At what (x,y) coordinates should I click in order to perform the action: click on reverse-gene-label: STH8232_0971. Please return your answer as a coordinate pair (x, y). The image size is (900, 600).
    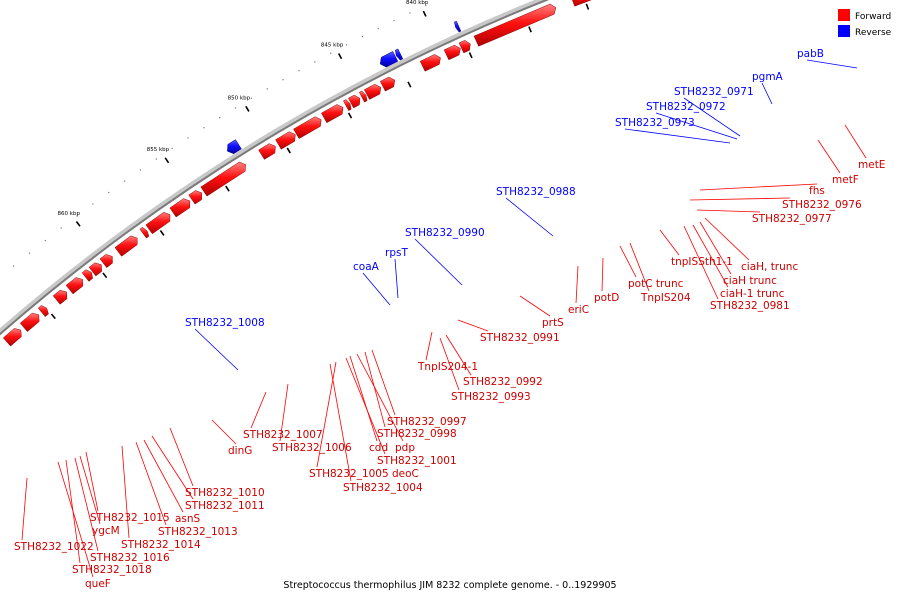
    Looking at the image, I should click on (714, 92).